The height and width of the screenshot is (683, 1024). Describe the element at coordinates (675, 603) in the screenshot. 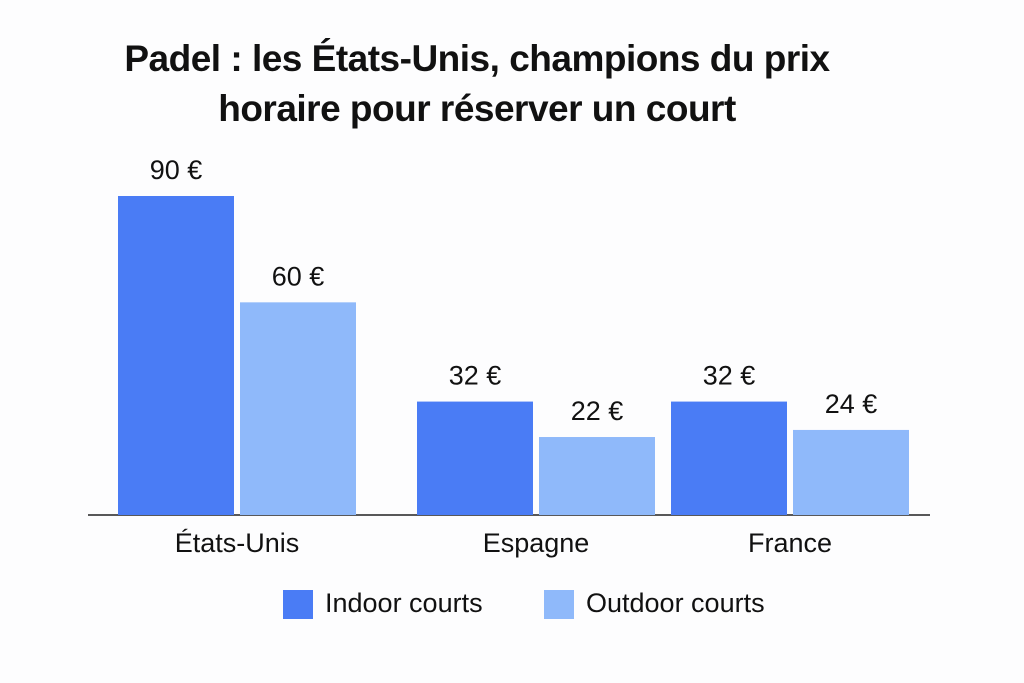

I see `legend-label: Outdoor courts` at that location.